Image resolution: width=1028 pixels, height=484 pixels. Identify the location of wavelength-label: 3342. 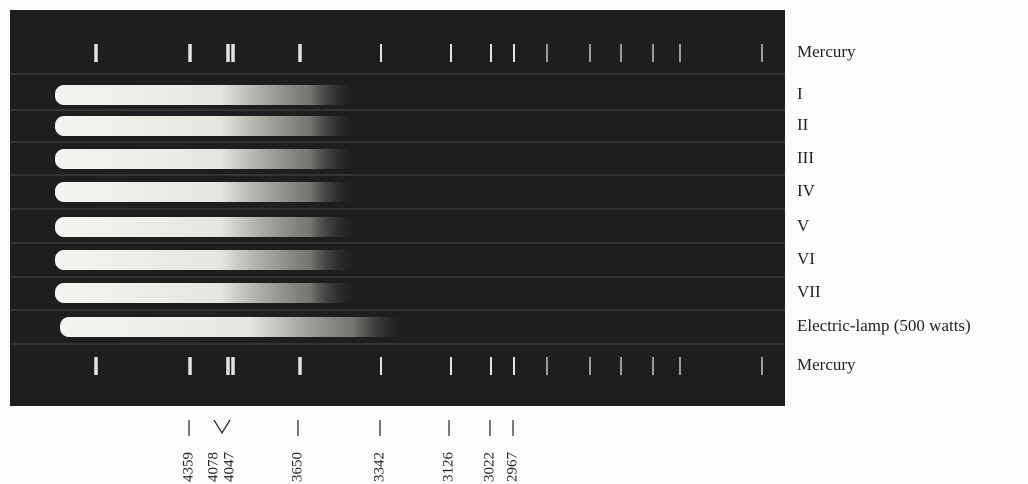
(379, 467).